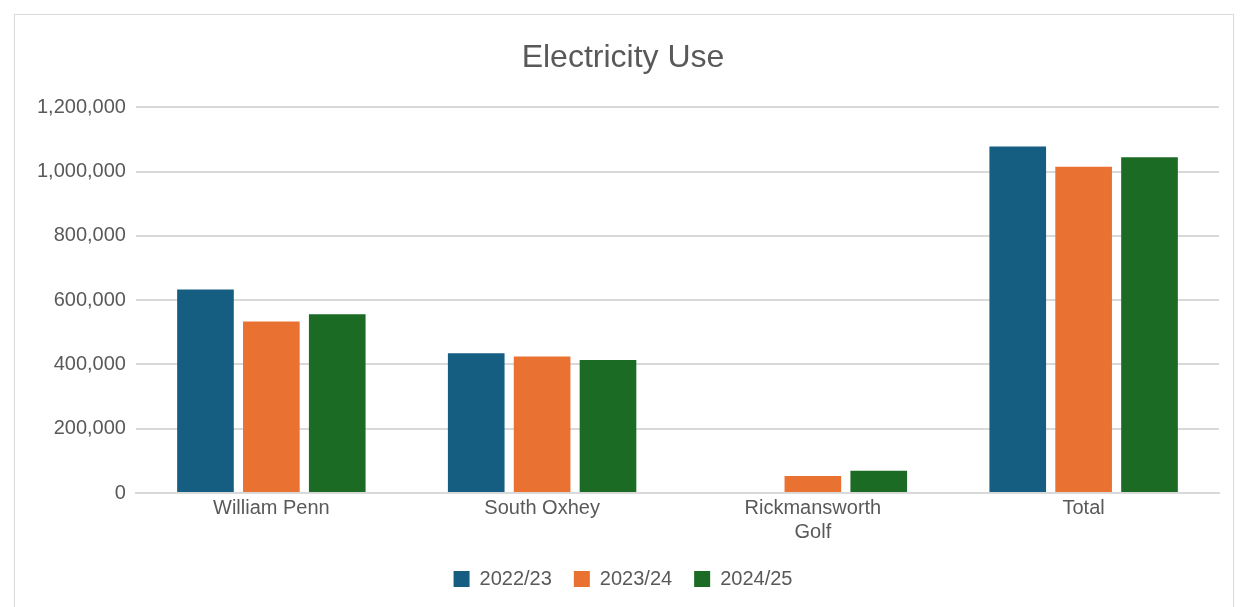  I want to click on legend-label: 2024/25, so click(756, 577).